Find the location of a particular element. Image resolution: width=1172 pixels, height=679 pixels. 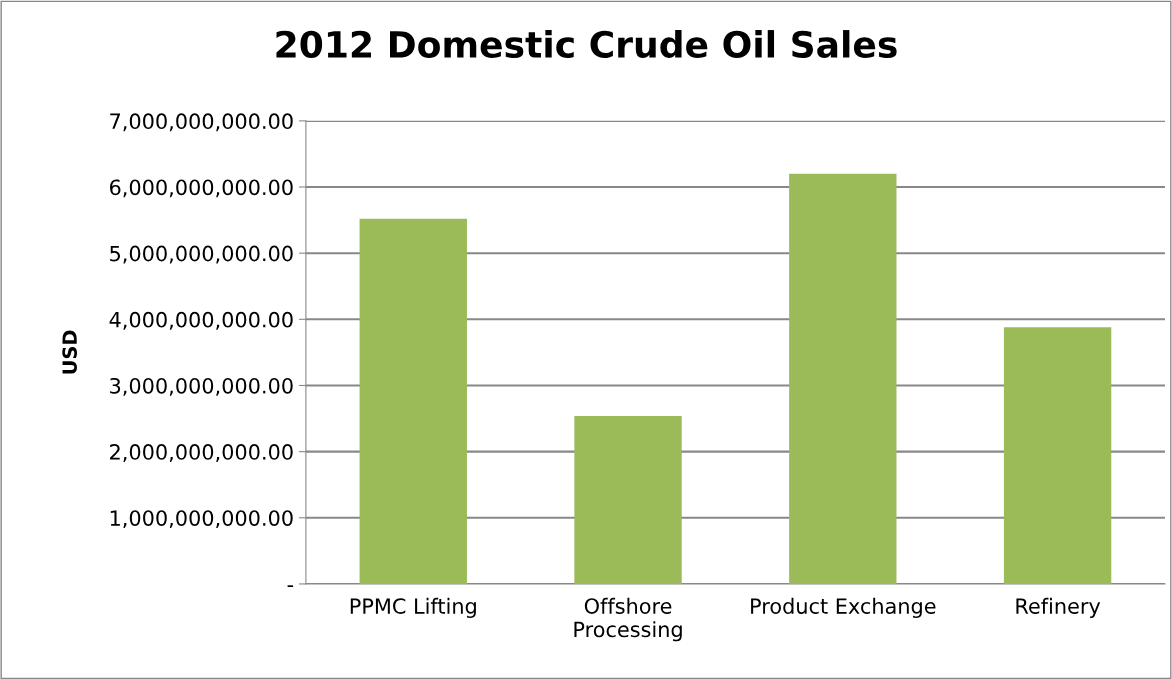

y-tick-label: 1,000,000,000.00 is located at coordinates (201, 519).